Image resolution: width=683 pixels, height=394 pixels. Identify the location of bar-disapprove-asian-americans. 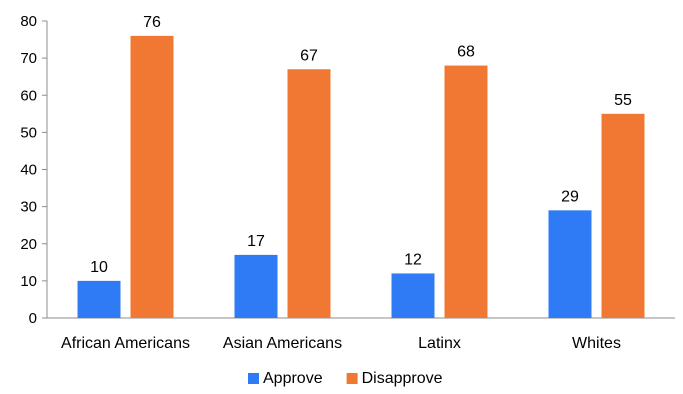
(309, 193).